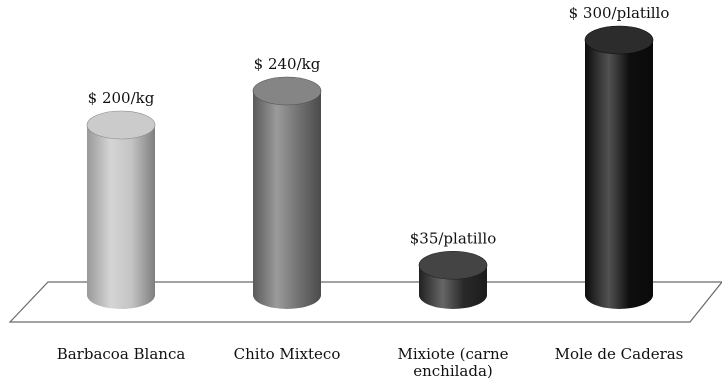 This screenshot has width=722, height=378. Describe the element at coordinates (287, 64) in the screenshot. I see `data-label-1: $ 240/kg` at that location.